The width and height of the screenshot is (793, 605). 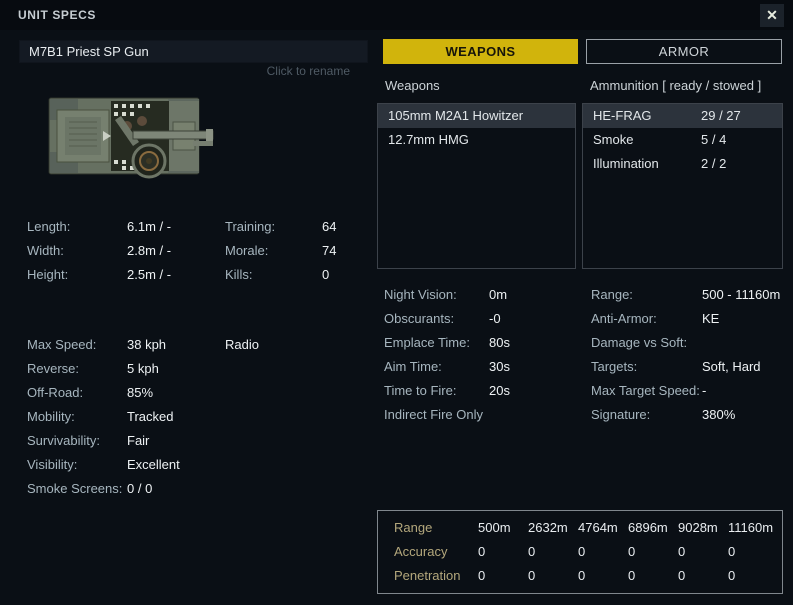 What do you see at coordinates (484, 343) in the screenshot?
I see `stat-row: Emplace Time: 80s` at bounding box center [484, 343].